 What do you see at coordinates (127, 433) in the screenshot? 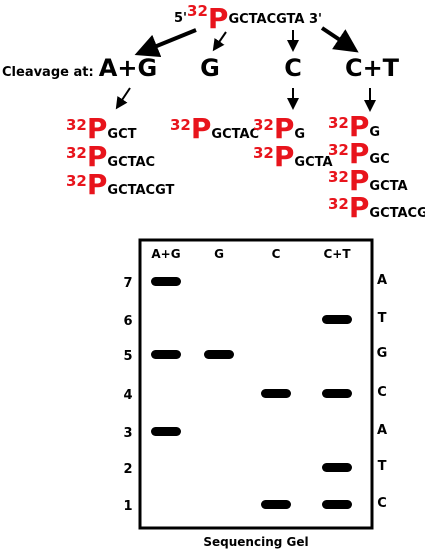
I see `row-number: 3` at bounding box center [127, 433].